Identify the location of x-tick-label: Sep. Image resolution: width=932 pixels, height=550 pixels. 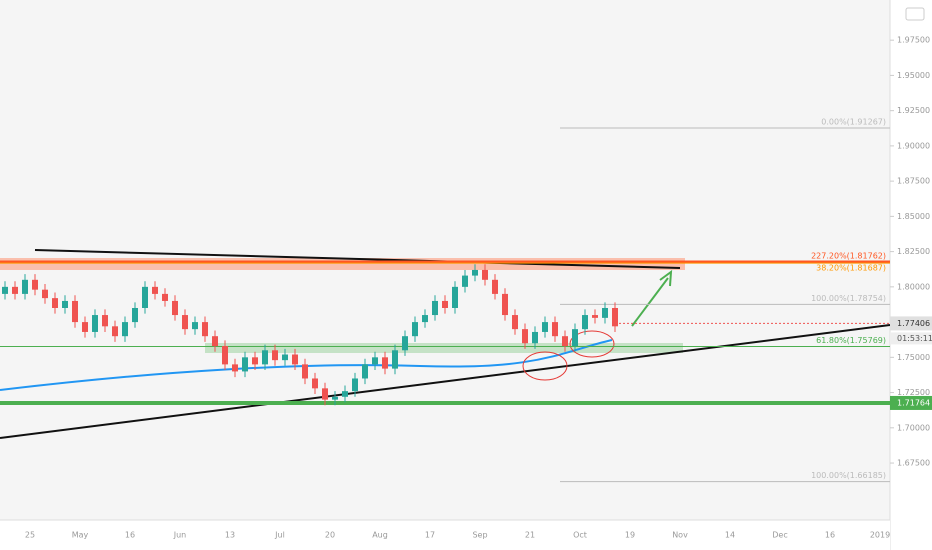
(479, 535).